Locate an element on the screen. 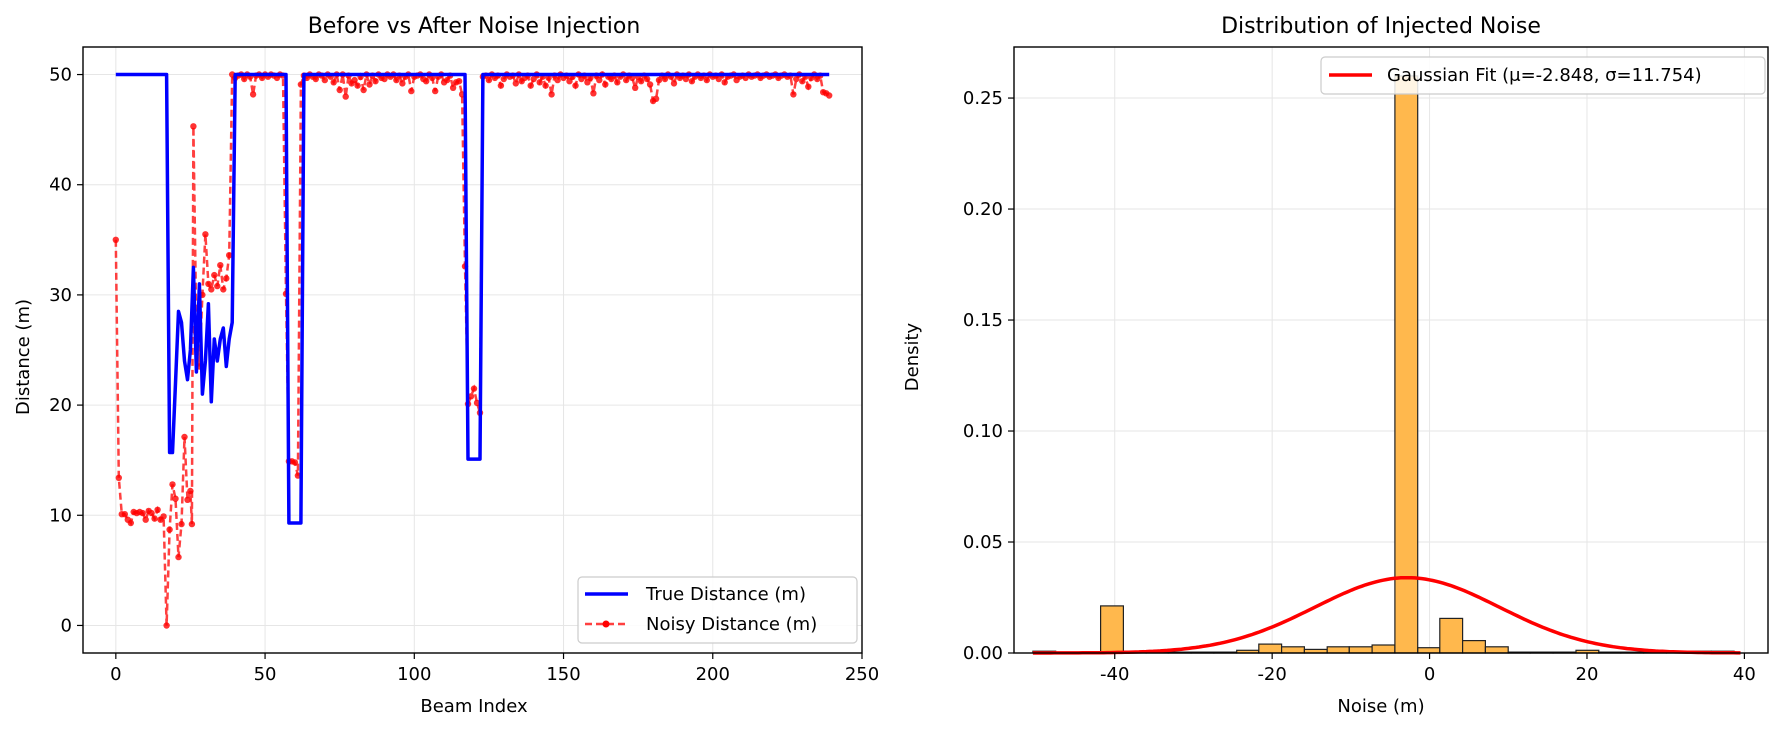 Image resolution: width=1784 pixels, height=731 pixels. y-tick-label: 0.00 is located at coordinates (983, 653).